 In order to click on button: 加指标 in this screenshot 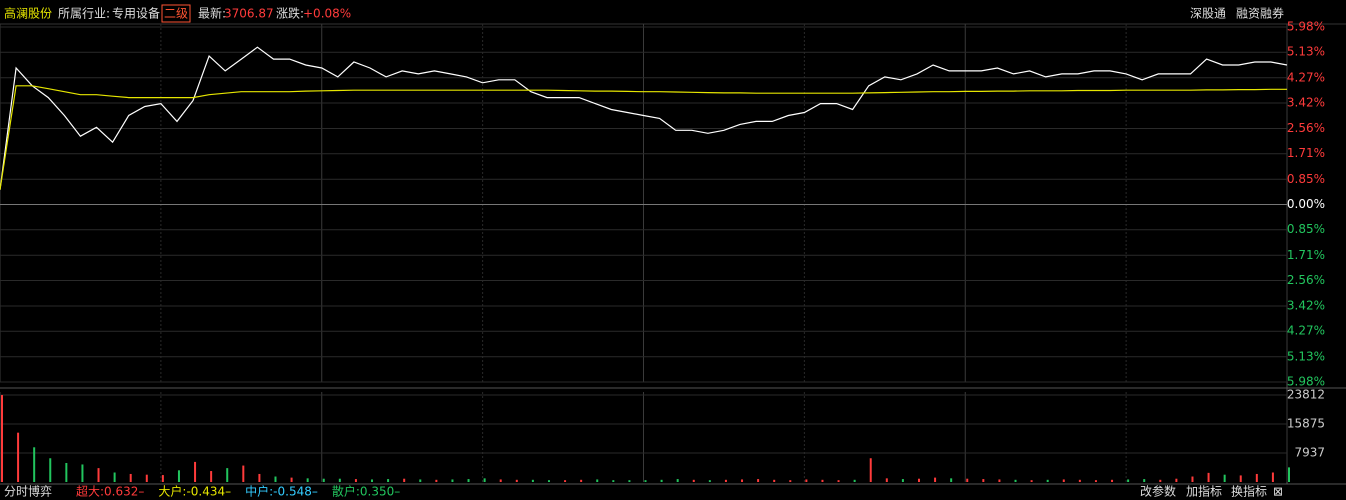, I will do `click(1204, 491)`.